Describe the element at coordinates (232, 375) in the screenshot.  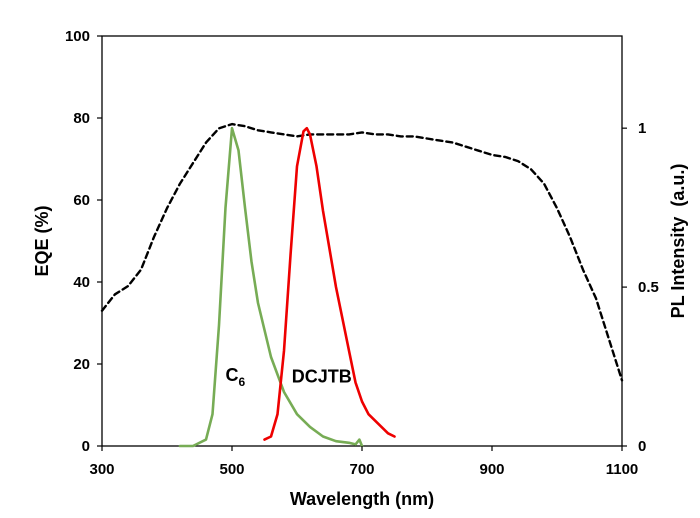
I see `series-label-c6-main: C` at that location.